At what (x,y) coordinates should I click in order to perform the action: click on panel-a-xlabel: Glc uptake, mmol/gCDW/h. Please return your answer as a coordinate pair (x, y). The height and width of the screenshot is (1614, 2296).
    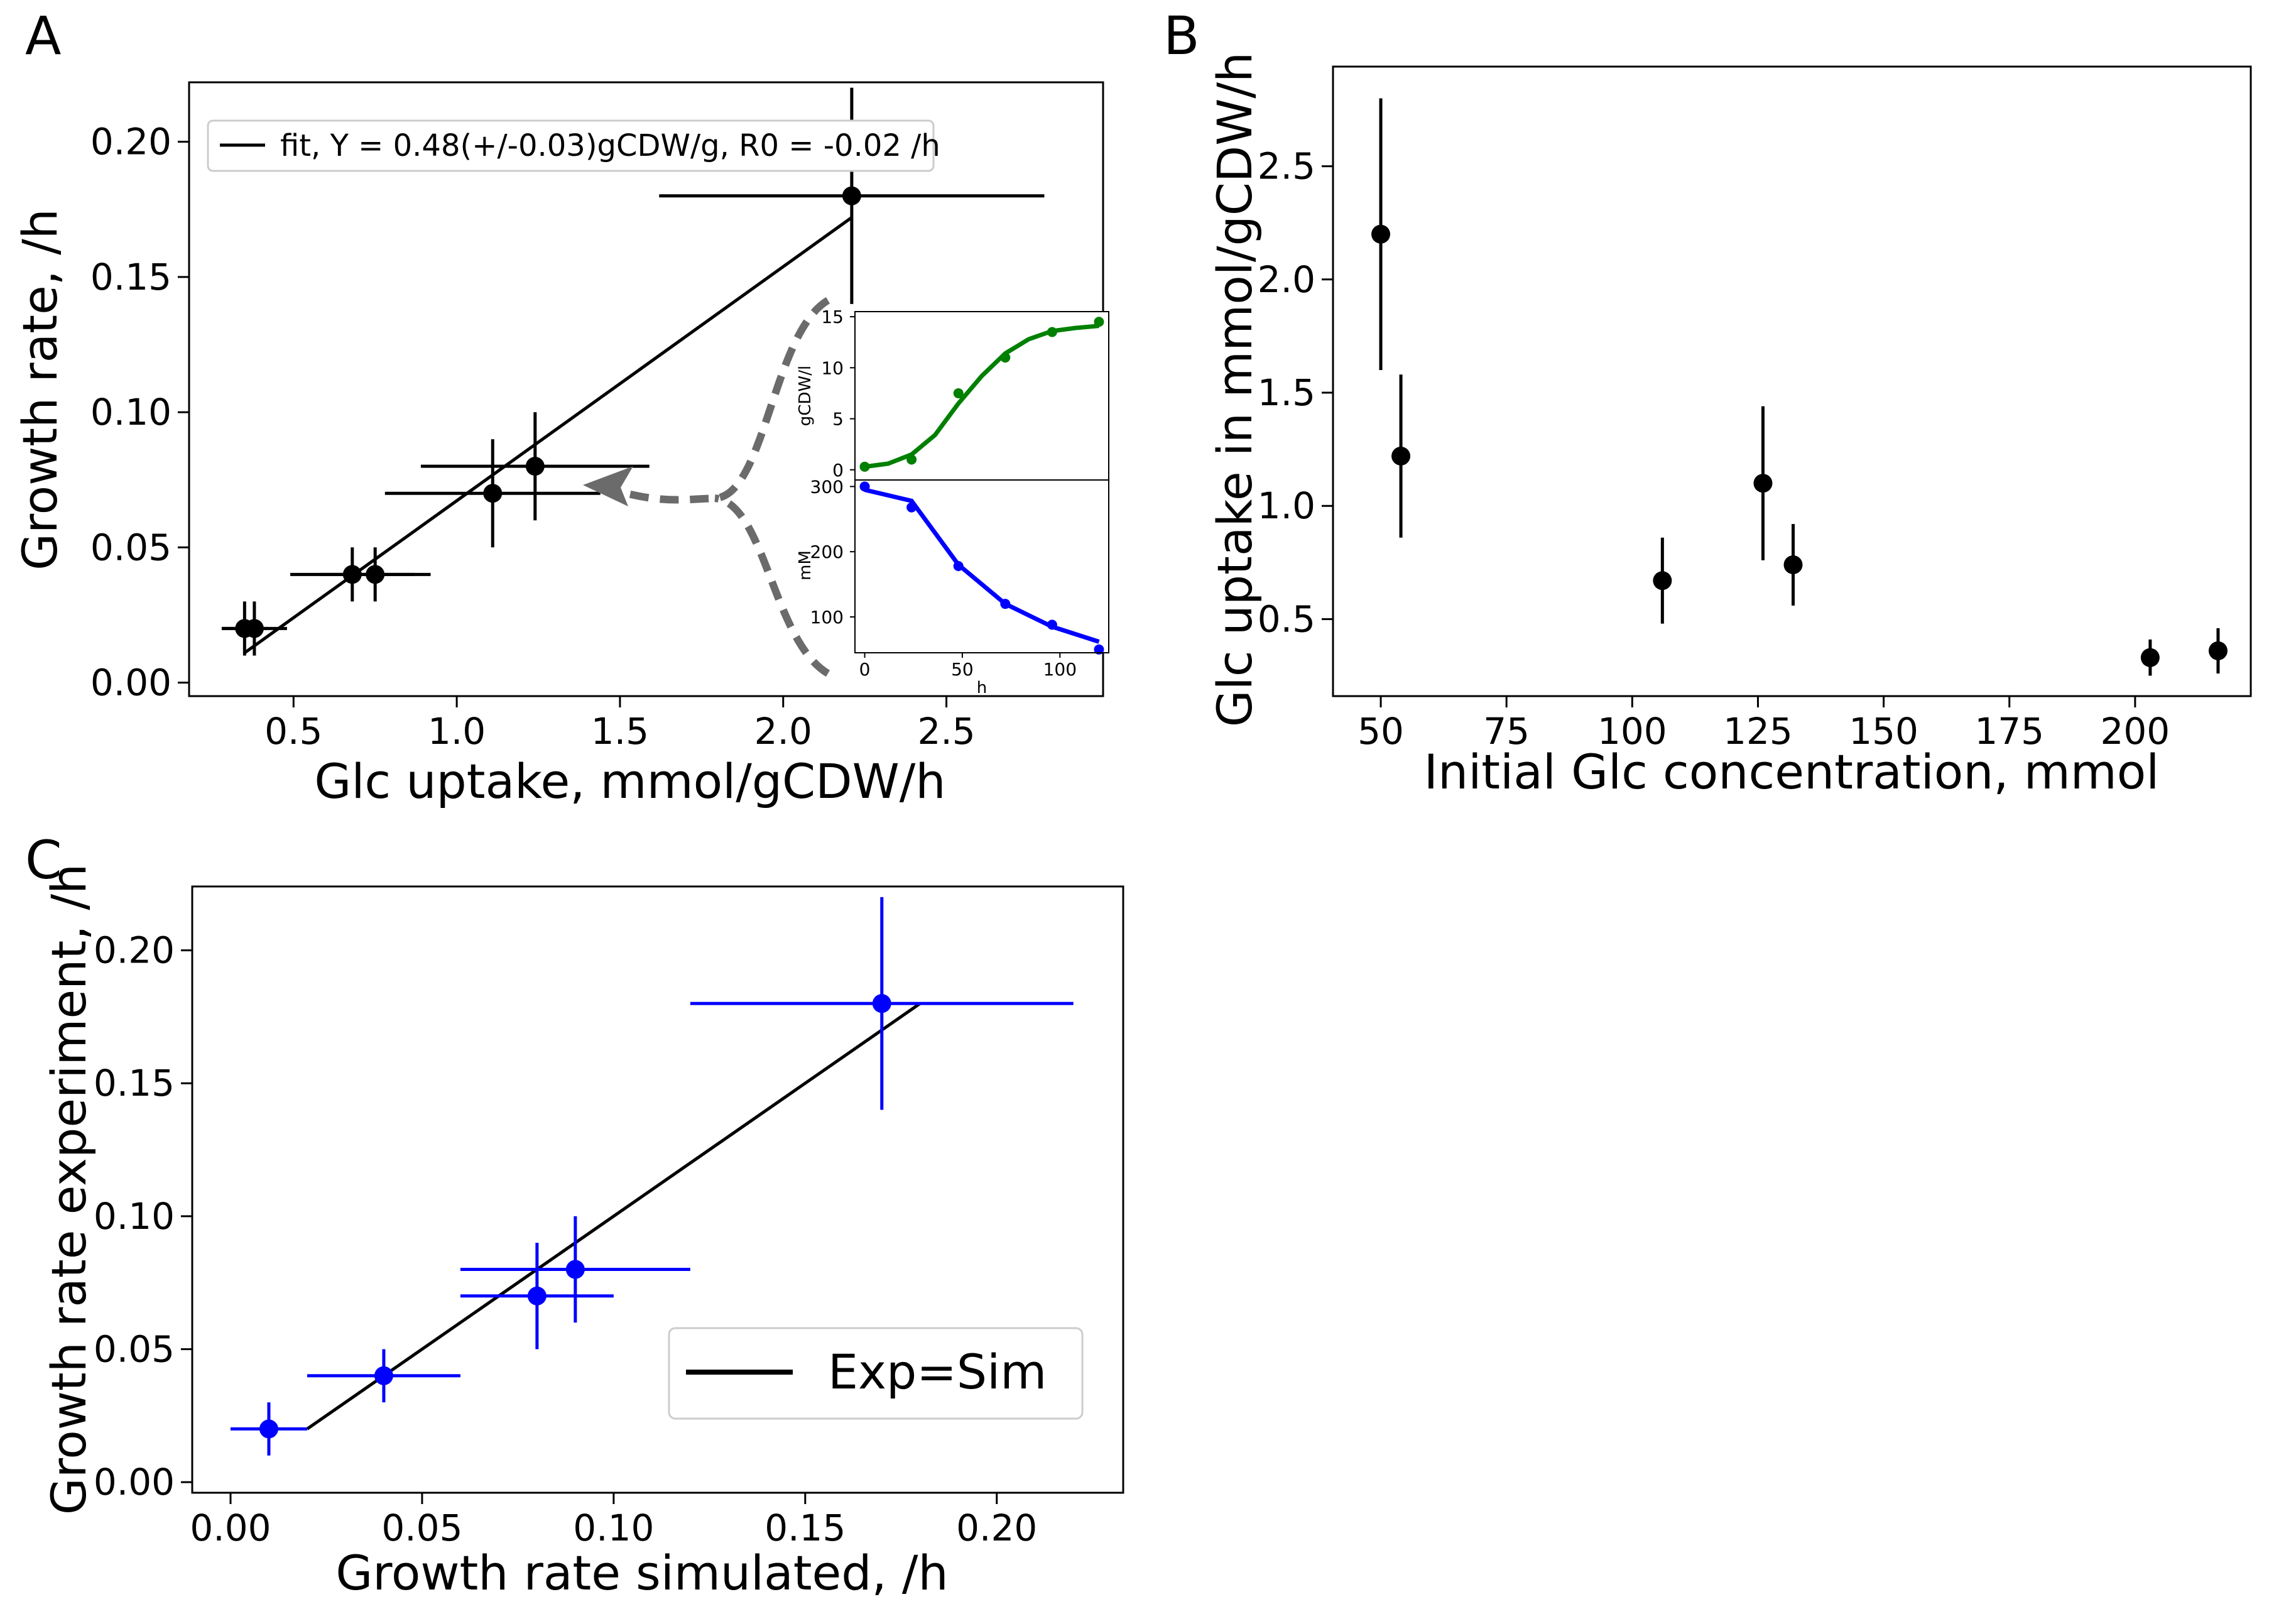
    Looking at the image, I should click on (629, 781).